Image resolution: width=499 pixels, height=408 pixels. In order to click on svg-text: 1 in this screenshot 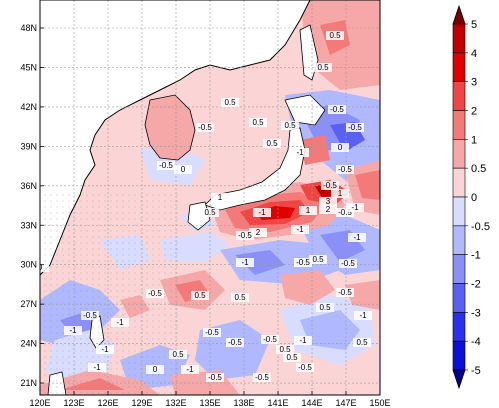, I will do `click(220, 197)`.